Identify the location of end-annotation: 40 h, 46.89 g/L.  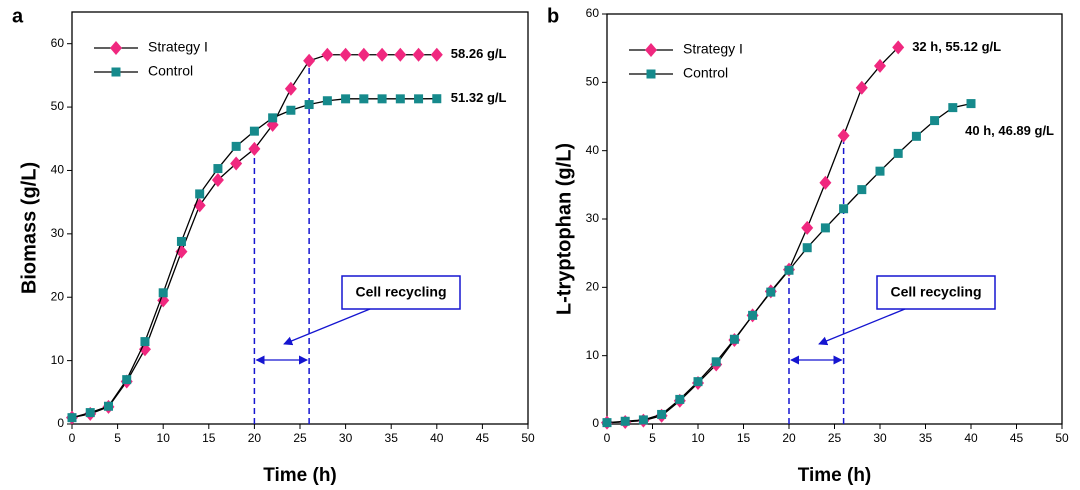
(1009, 130).